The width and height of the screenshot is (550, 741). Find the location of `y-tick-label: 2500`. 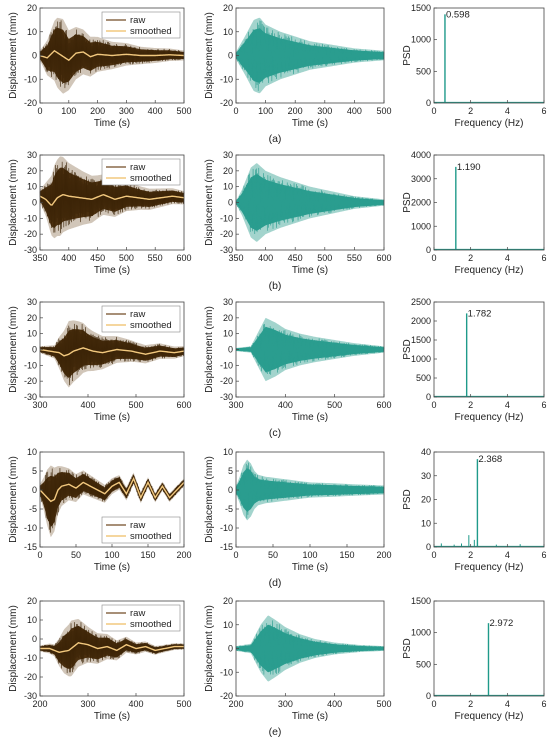

y-tick-label: 2500 is located at coordinates (421, 302).